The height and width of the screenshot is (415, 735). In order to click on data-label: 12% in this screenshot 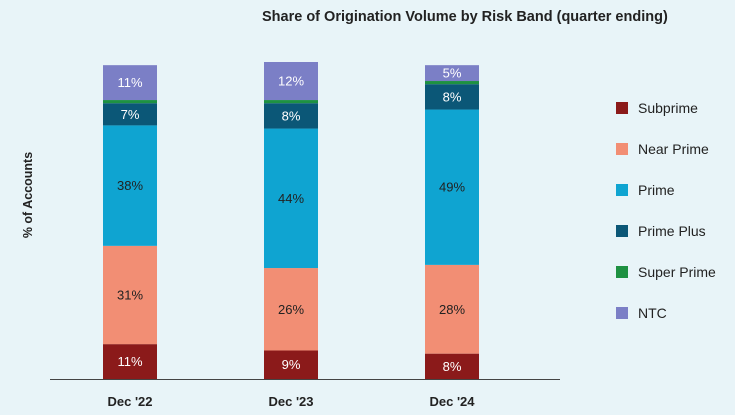, I will do `click(291, 81)`.